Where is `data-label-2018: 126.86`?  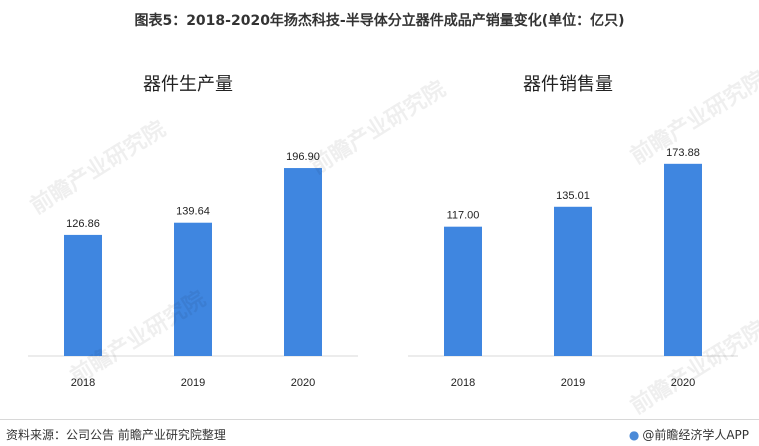 data-label-2018: 126.86 is located at coordinates (83, 224).